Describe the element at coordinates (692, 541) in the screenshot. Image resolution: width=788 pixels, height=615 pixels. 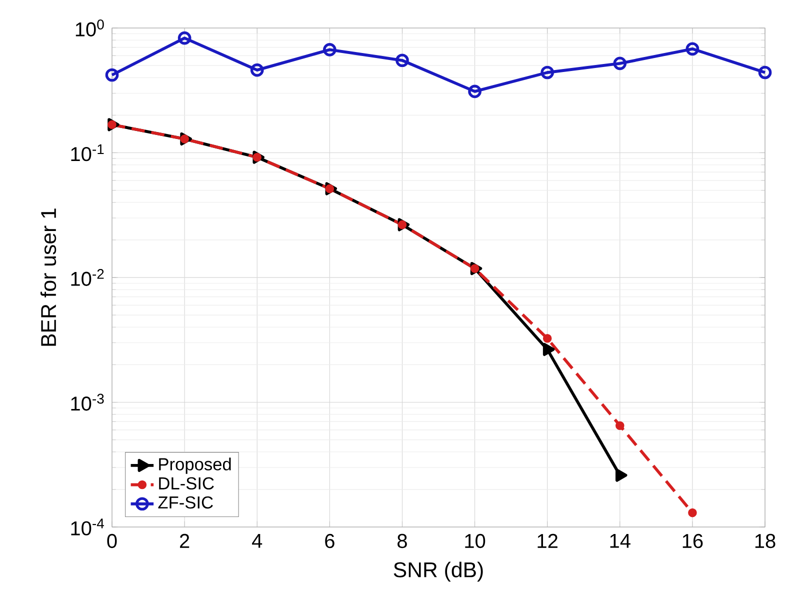
I see `x-tick-label: 16` at that location.